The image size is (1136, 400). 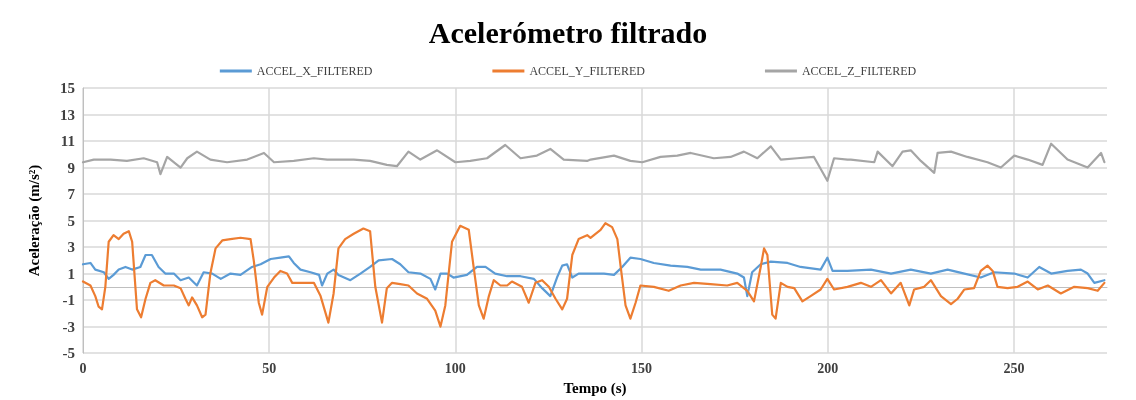 What do you see at coordinates (71, 273) in the screenshot?
I see `y-tick-label: 1` at bounding box center [71, 273].